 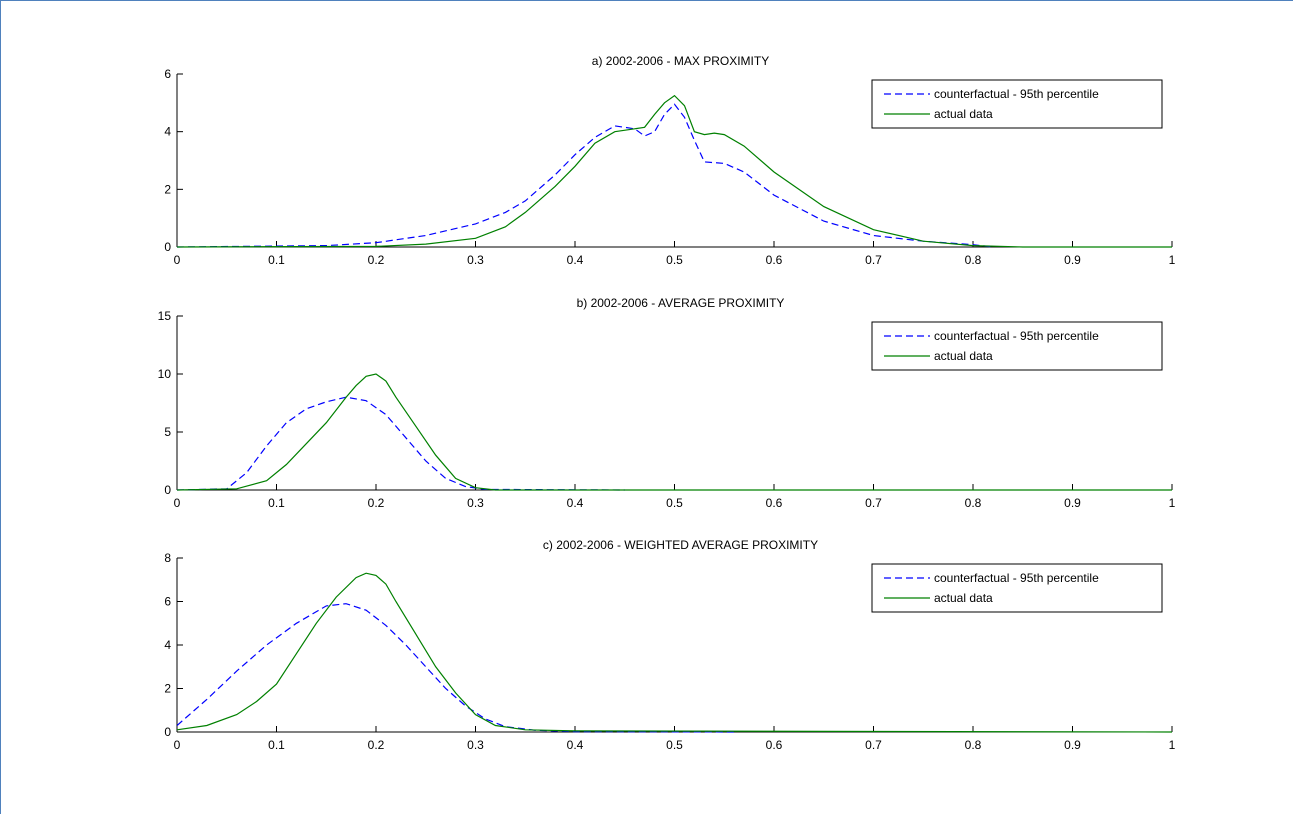 What do you see at coordinates (680, 61) in the screenshot?
I see `subplot-title: a) 2002-2006 - MAX PROXIMITY` at bounding box center [680, 61].